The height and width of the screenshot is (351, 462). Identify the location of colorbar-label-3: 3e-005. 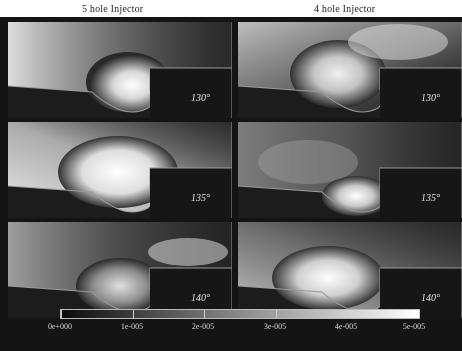
(275, 326).